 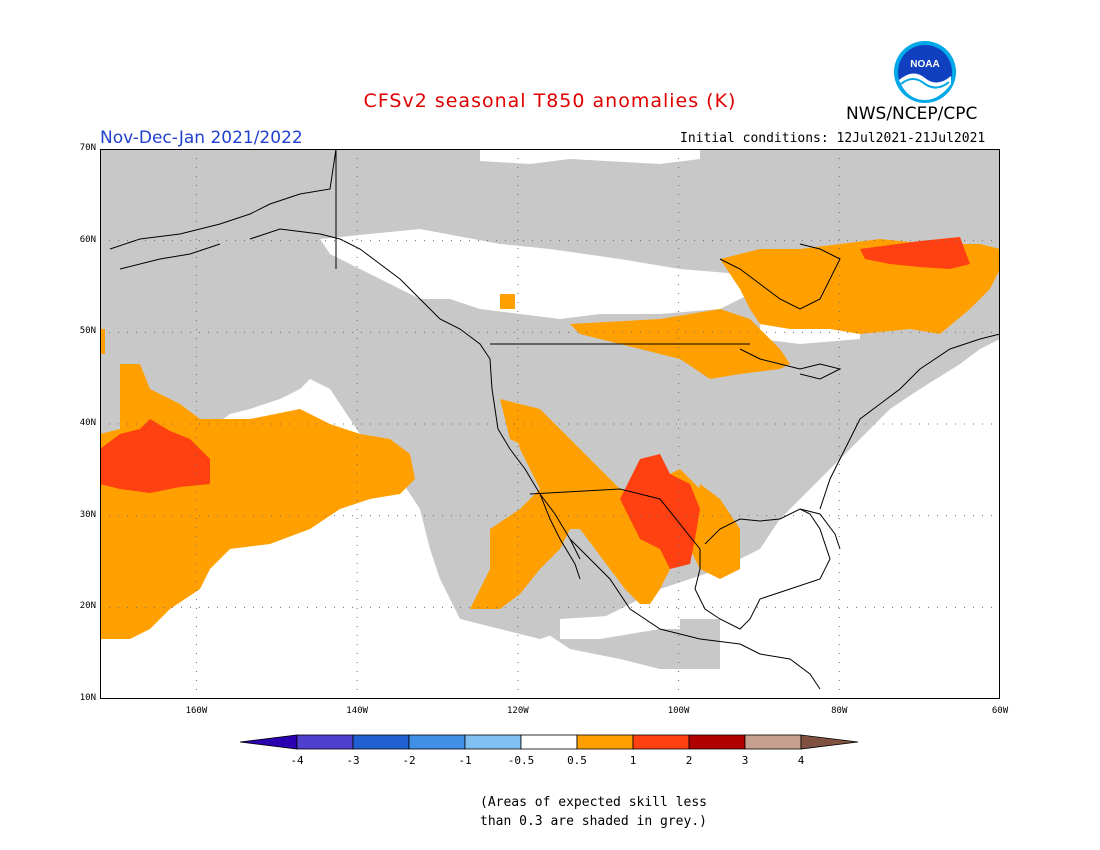 I want to click on lat-label: 60N, so click(x=87, y=239).